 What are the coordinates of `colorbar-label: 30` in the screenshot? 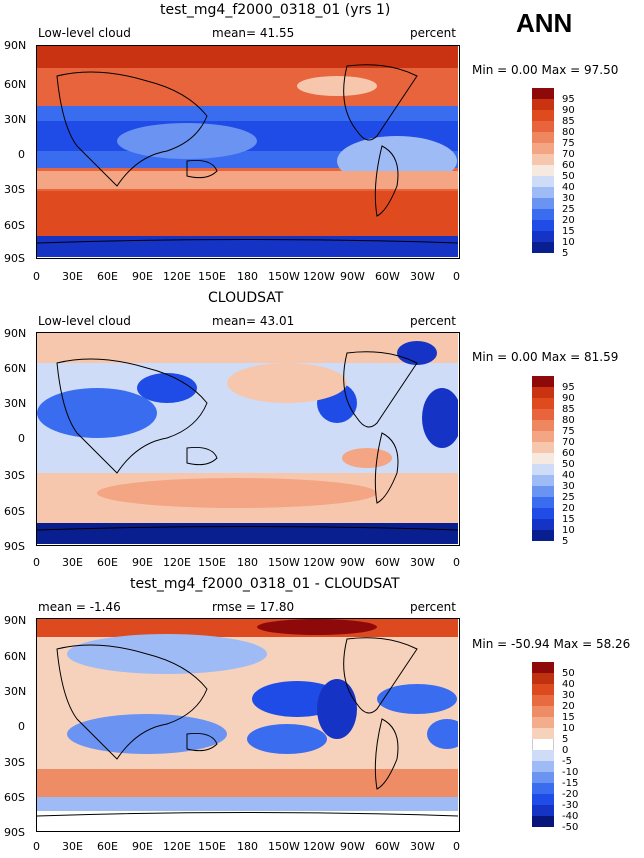 It's located at (568, 695).